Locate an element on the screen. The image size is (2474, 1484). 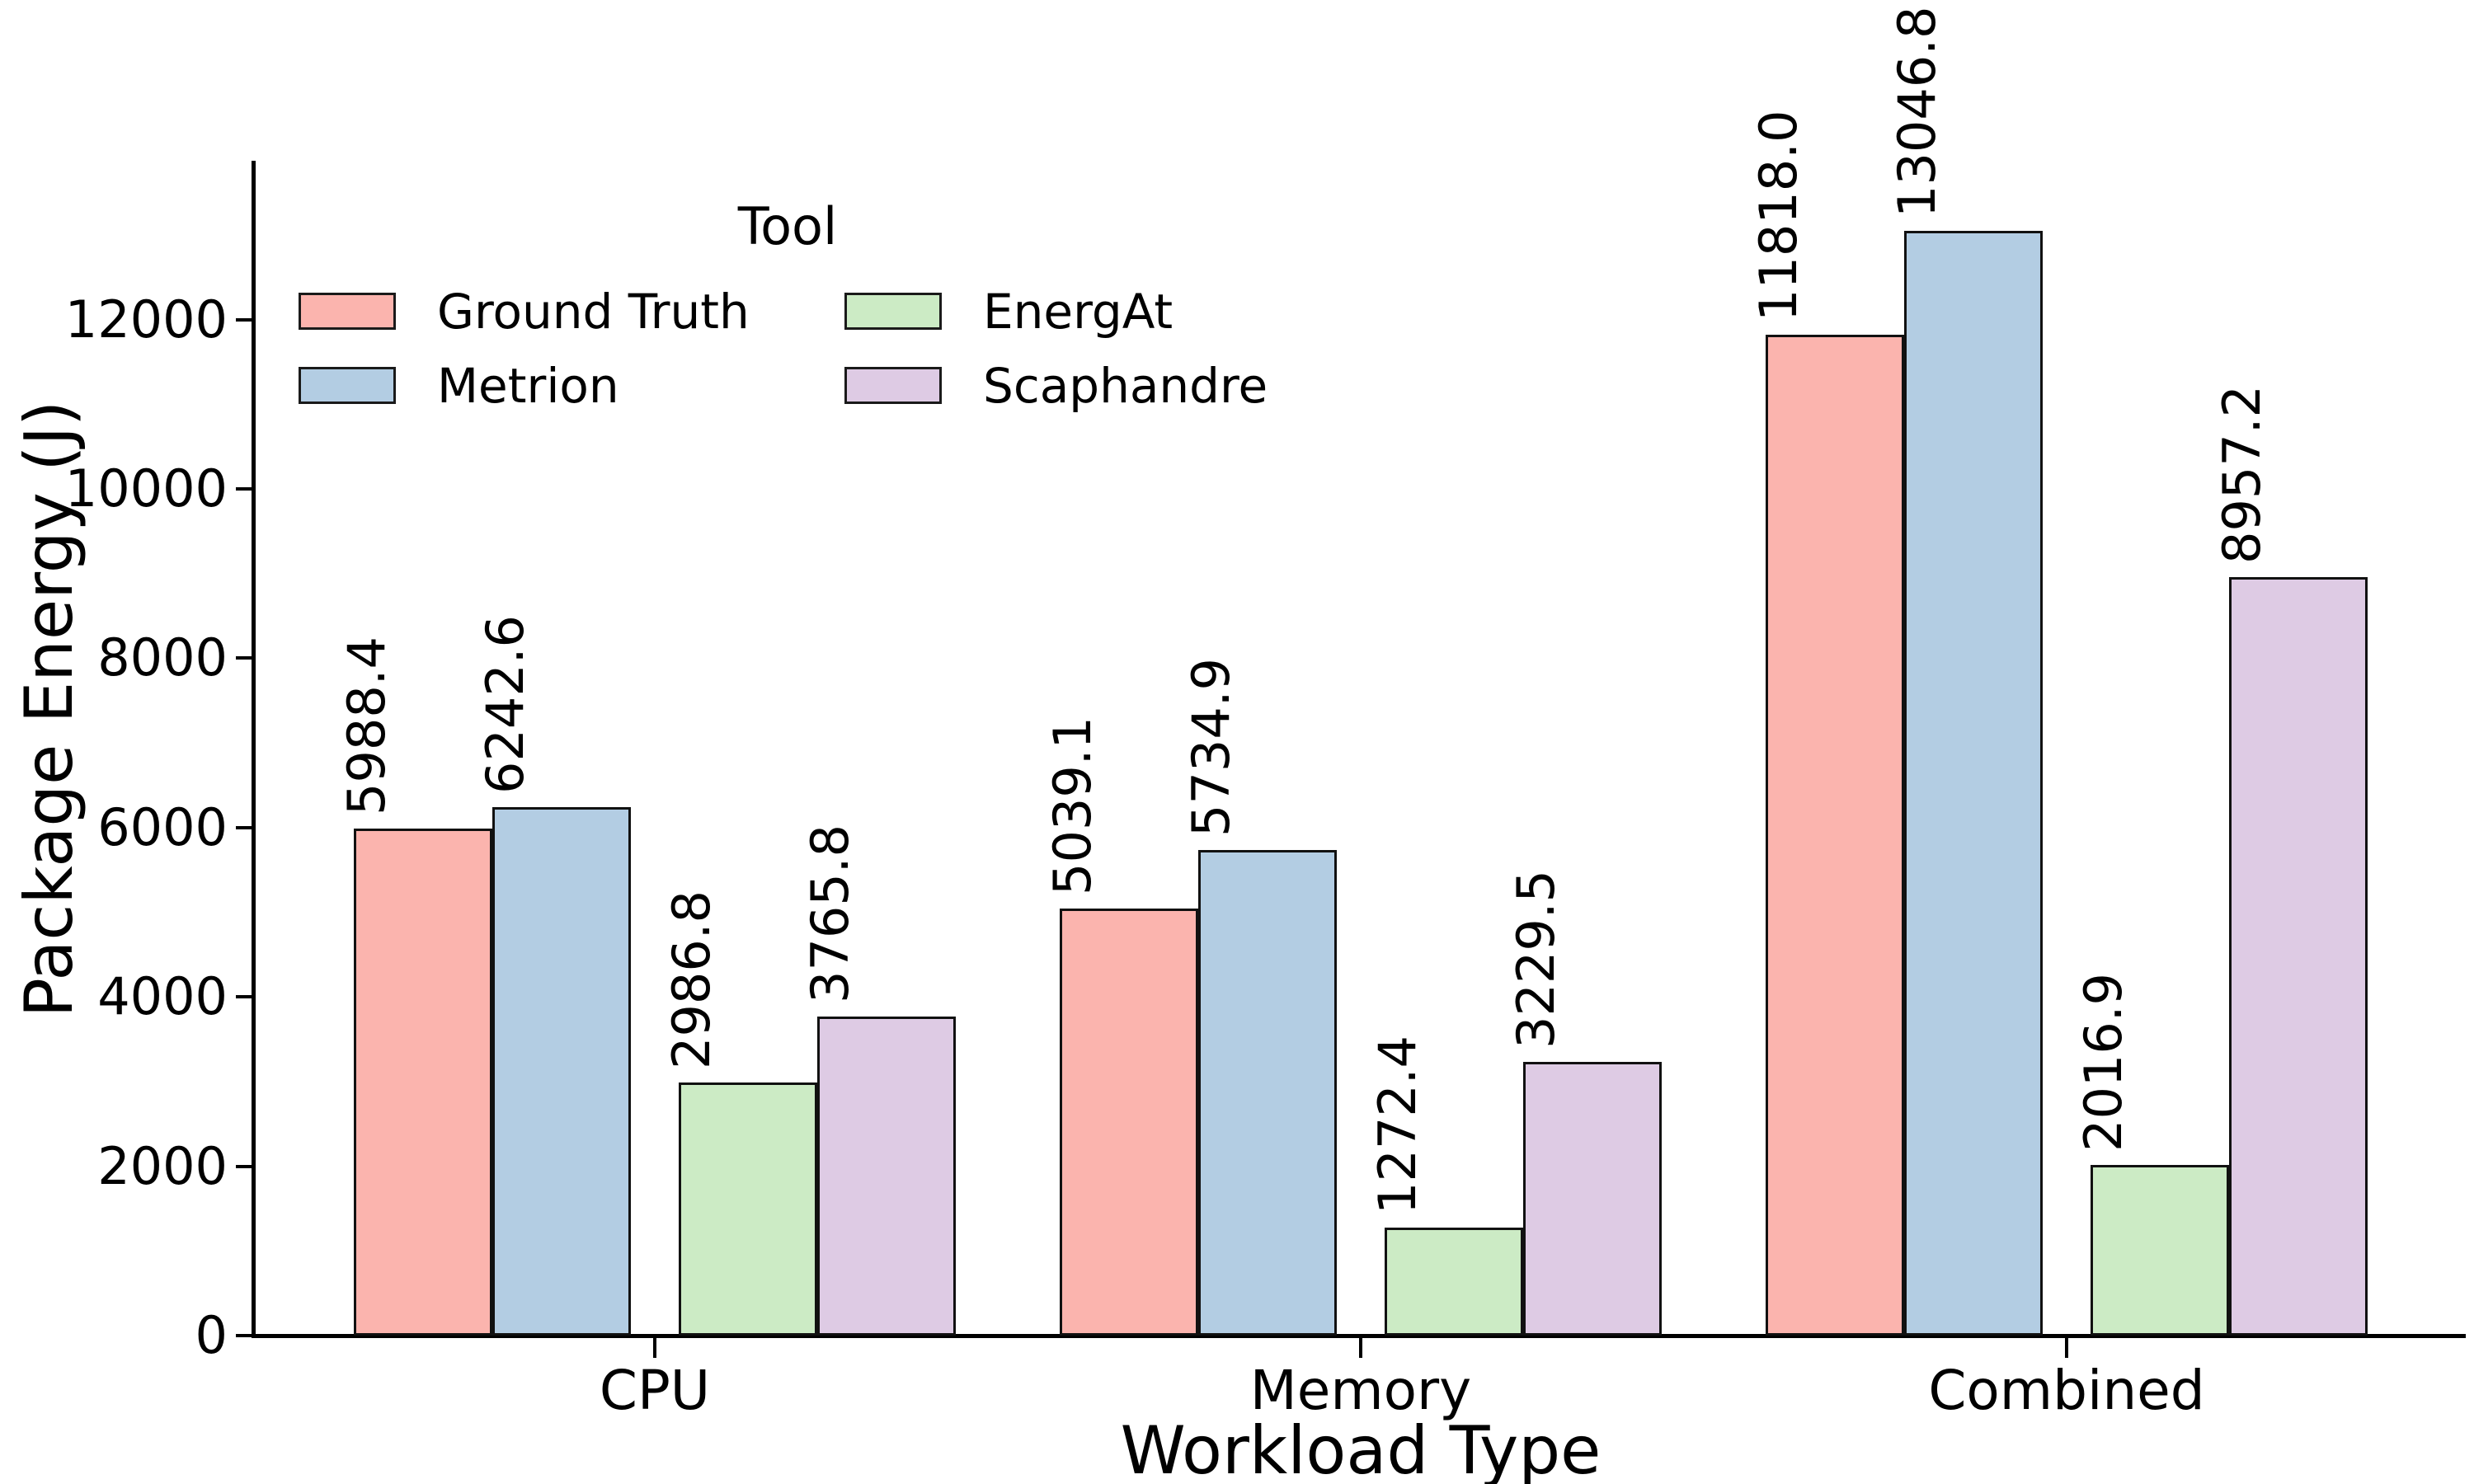
legend-label-energat: EnergAt is located at coordinates (1078, 312).